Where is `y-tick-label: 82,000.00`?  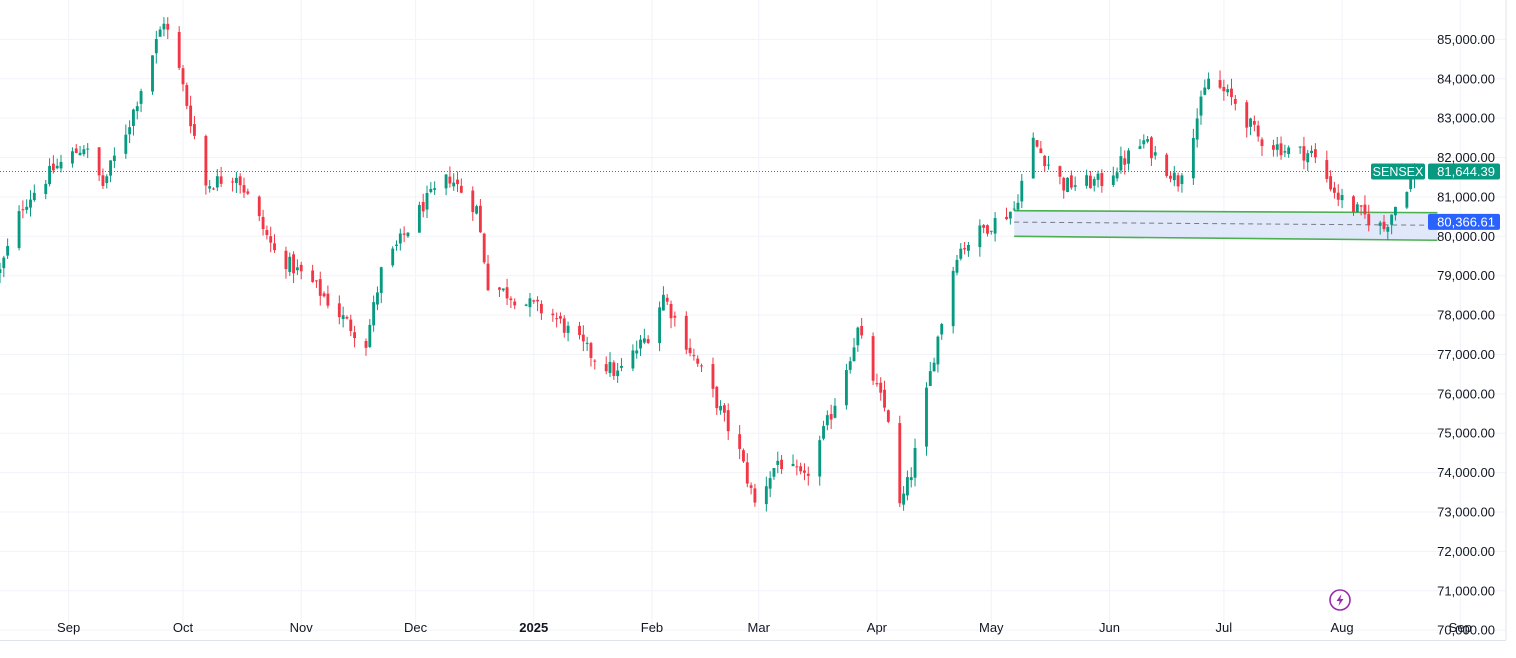
y-tick-label: 82,000.00 is located at coordinates (1466, 157).